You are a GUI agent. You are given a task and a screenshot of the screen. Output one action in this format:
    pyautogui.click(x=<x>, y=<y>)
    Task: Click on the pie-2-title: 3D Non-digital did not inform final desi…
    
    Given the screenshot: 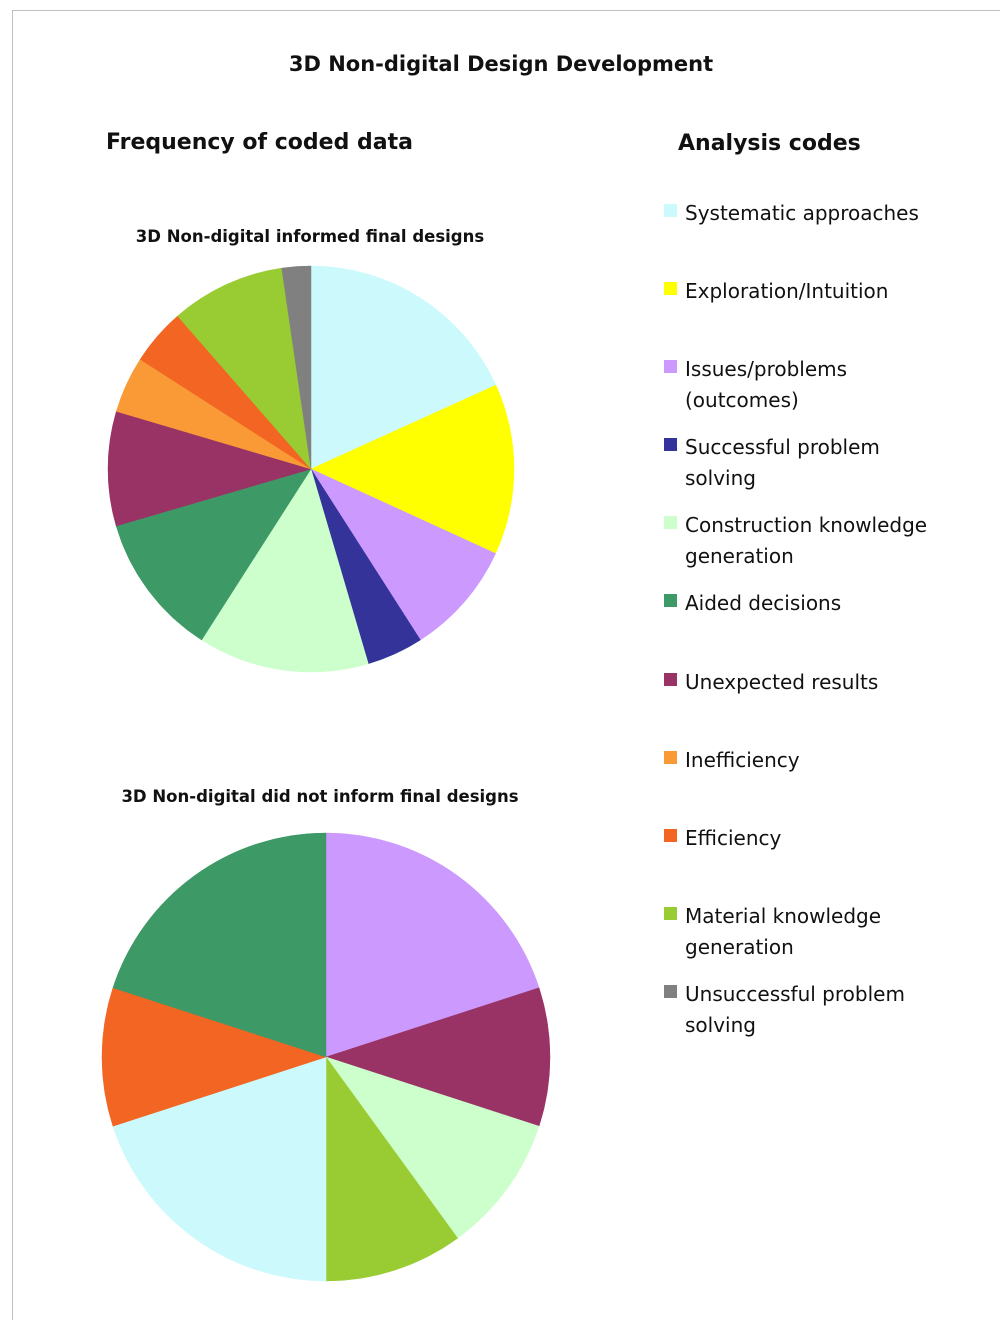 What is the action you would take?
    pyautogui.click(x=320, y=796)
    